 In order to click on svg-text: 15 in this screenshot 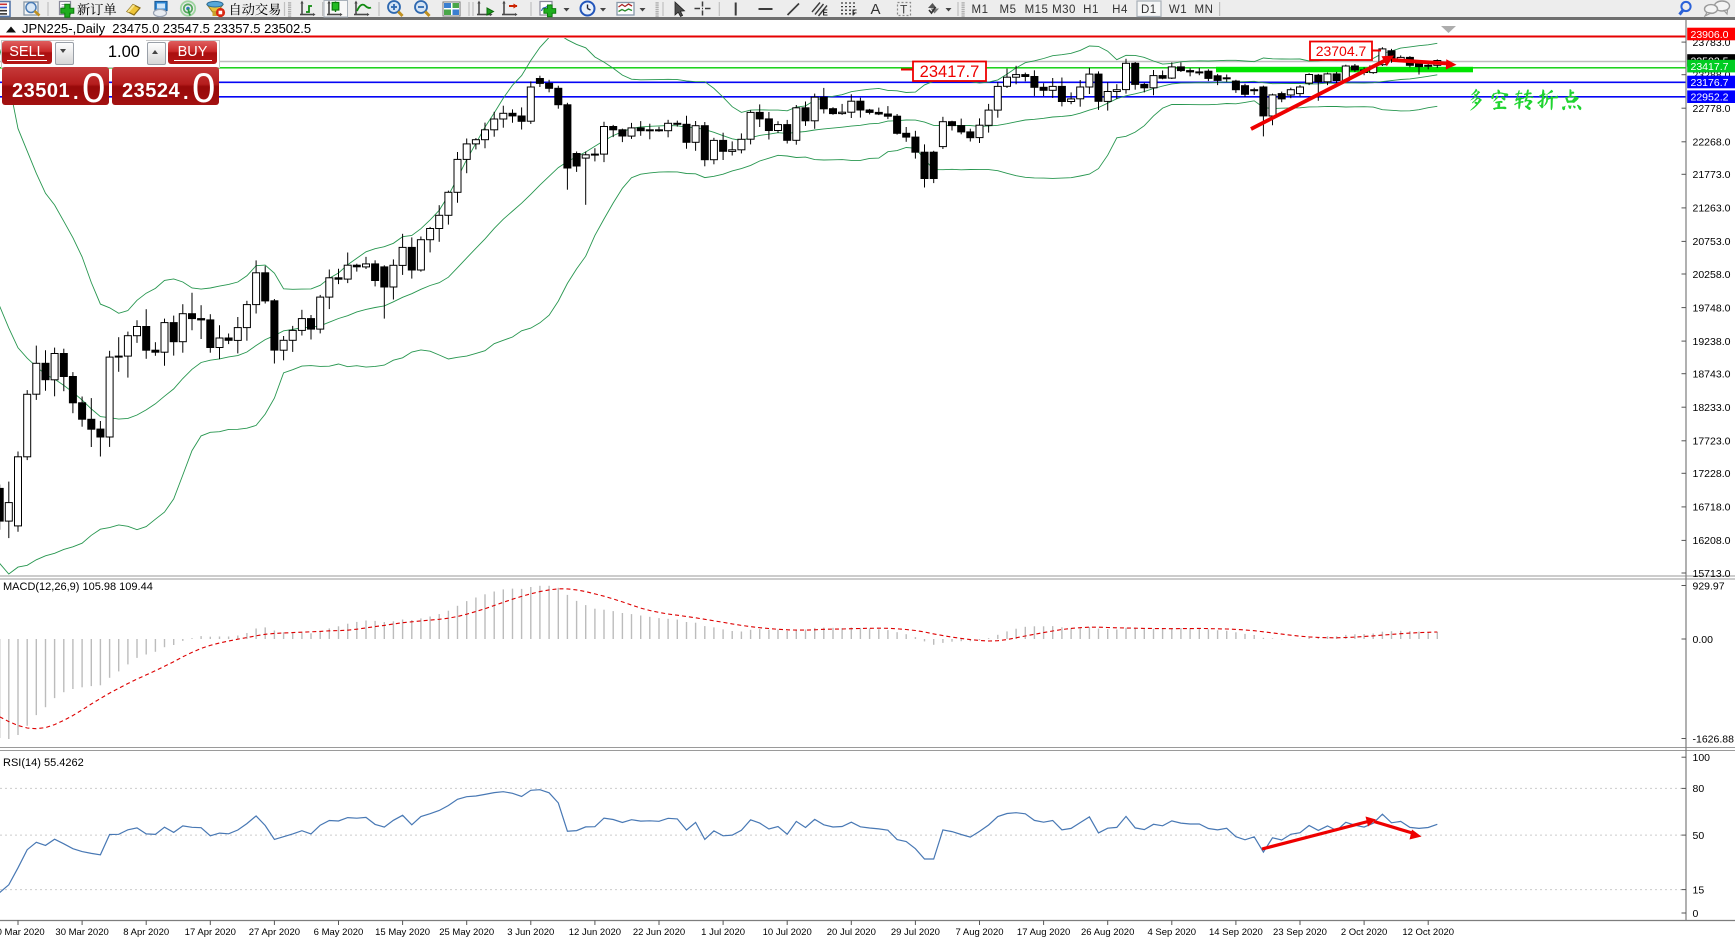, I will do `click(1699, 890)`.